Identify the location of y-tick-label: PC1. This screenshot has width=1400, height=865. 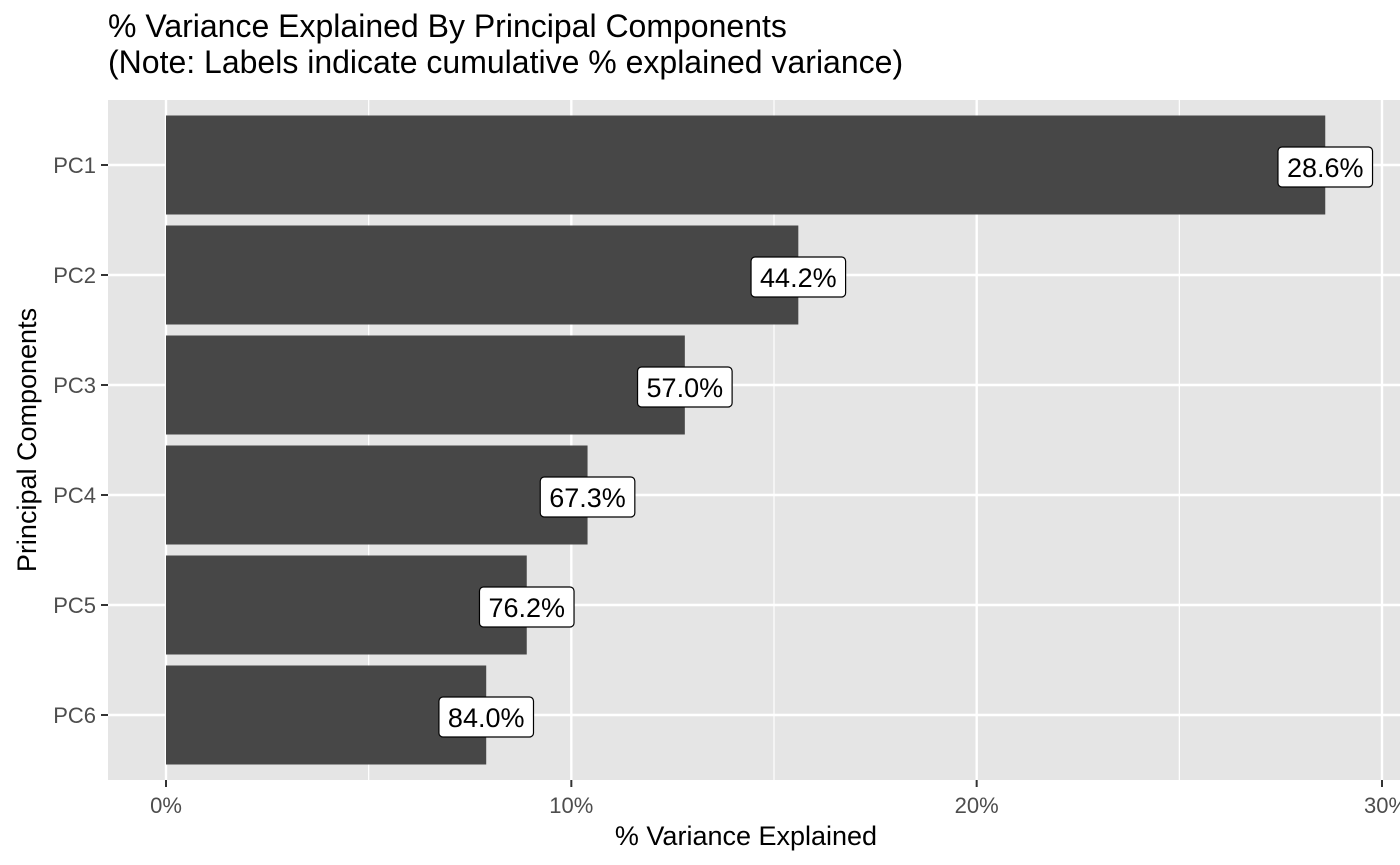
(74, 165).